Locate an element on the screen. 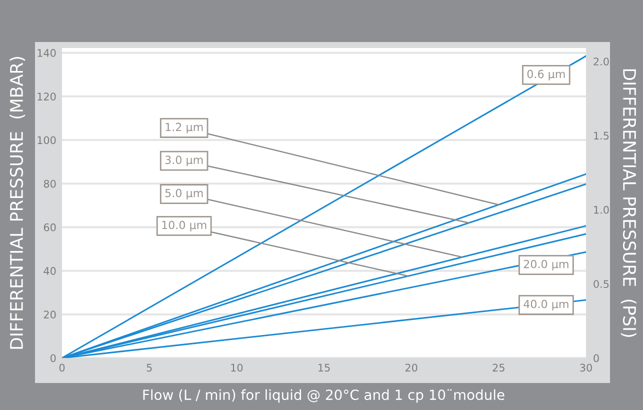 This screenshot has width=643, height=410. y-tick-label: 100 is located at coordinates (47, 140).